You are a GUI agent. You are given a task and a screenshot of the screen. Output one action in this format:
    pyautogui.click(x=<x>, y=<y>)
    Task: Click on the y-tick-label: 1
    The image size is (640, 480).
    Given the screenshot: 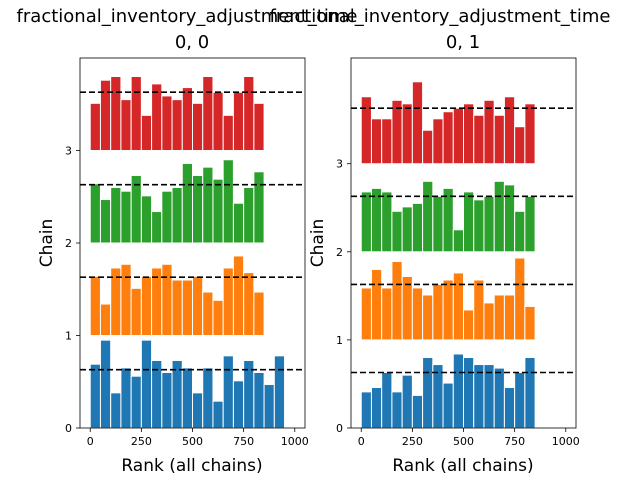 What is the action you would take?
    pyautogui.click(x=339, y=340)
    